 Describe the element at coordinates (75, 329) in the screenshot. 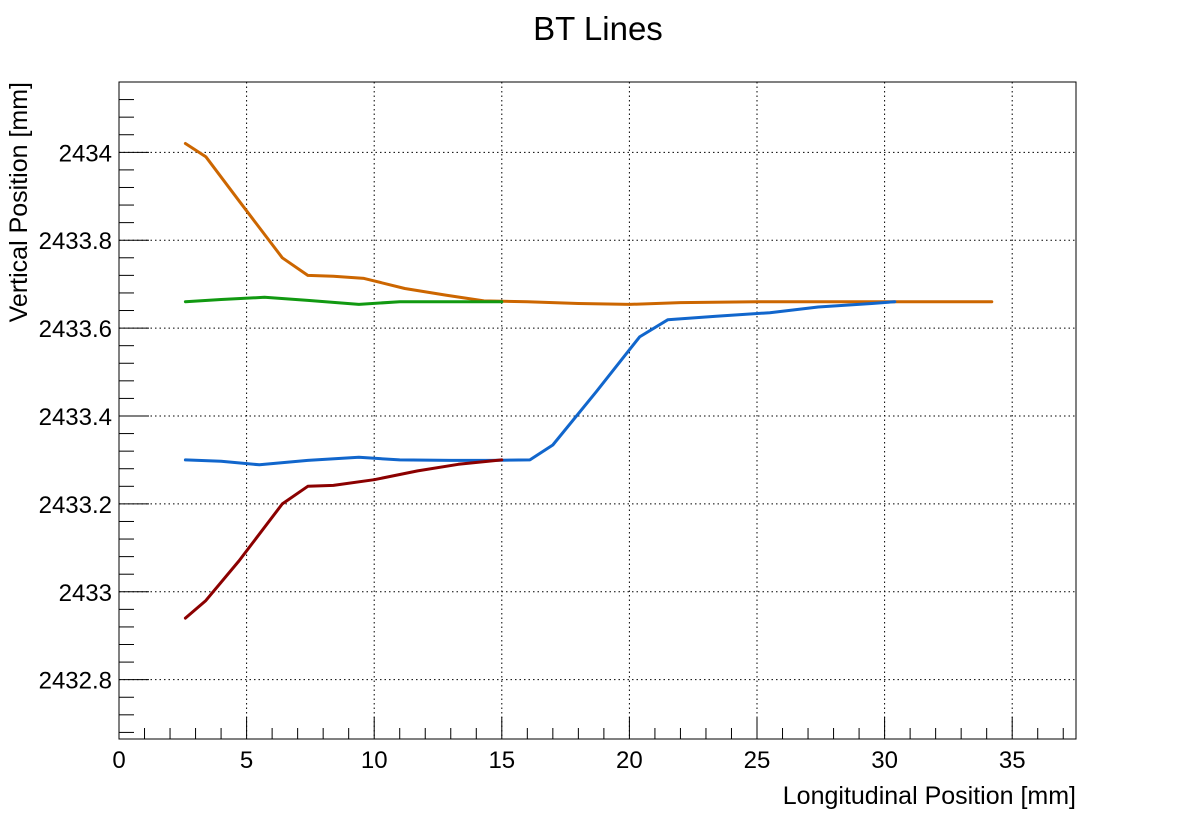

I see `y-tick-label: 2433.6` at that location.